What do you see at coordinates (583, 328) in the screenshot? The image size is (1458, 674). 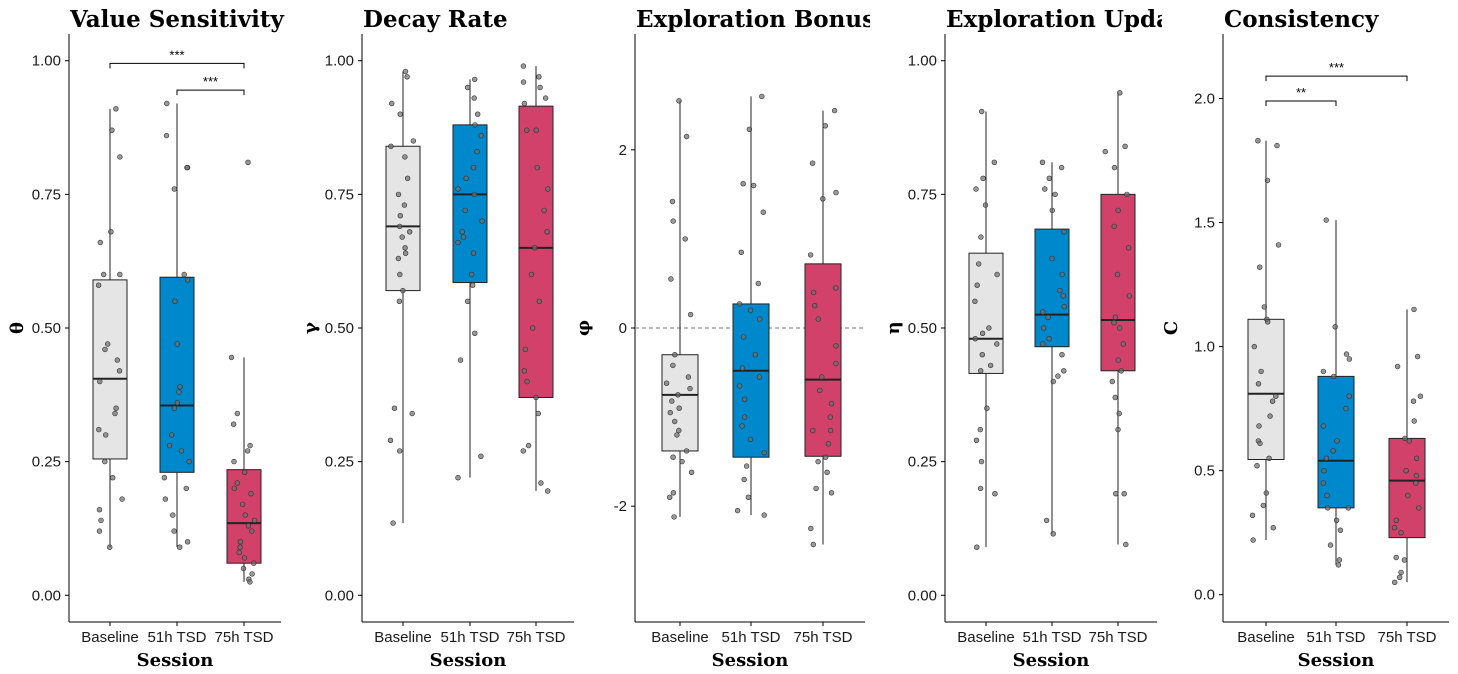 I see `y-axis-label: φ` at bounding box center [583, 328].